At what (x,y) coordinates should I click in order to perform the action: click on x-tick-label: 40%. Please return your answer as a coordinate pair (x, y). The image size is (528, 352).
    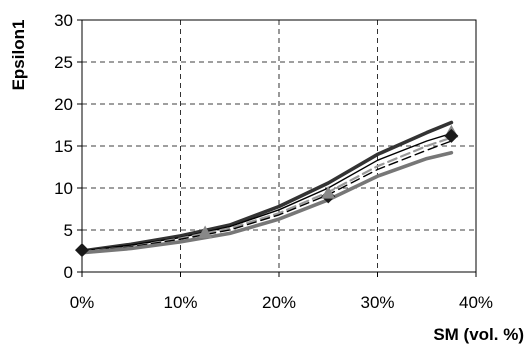
    Looking at the image, I should click on (476, 302).